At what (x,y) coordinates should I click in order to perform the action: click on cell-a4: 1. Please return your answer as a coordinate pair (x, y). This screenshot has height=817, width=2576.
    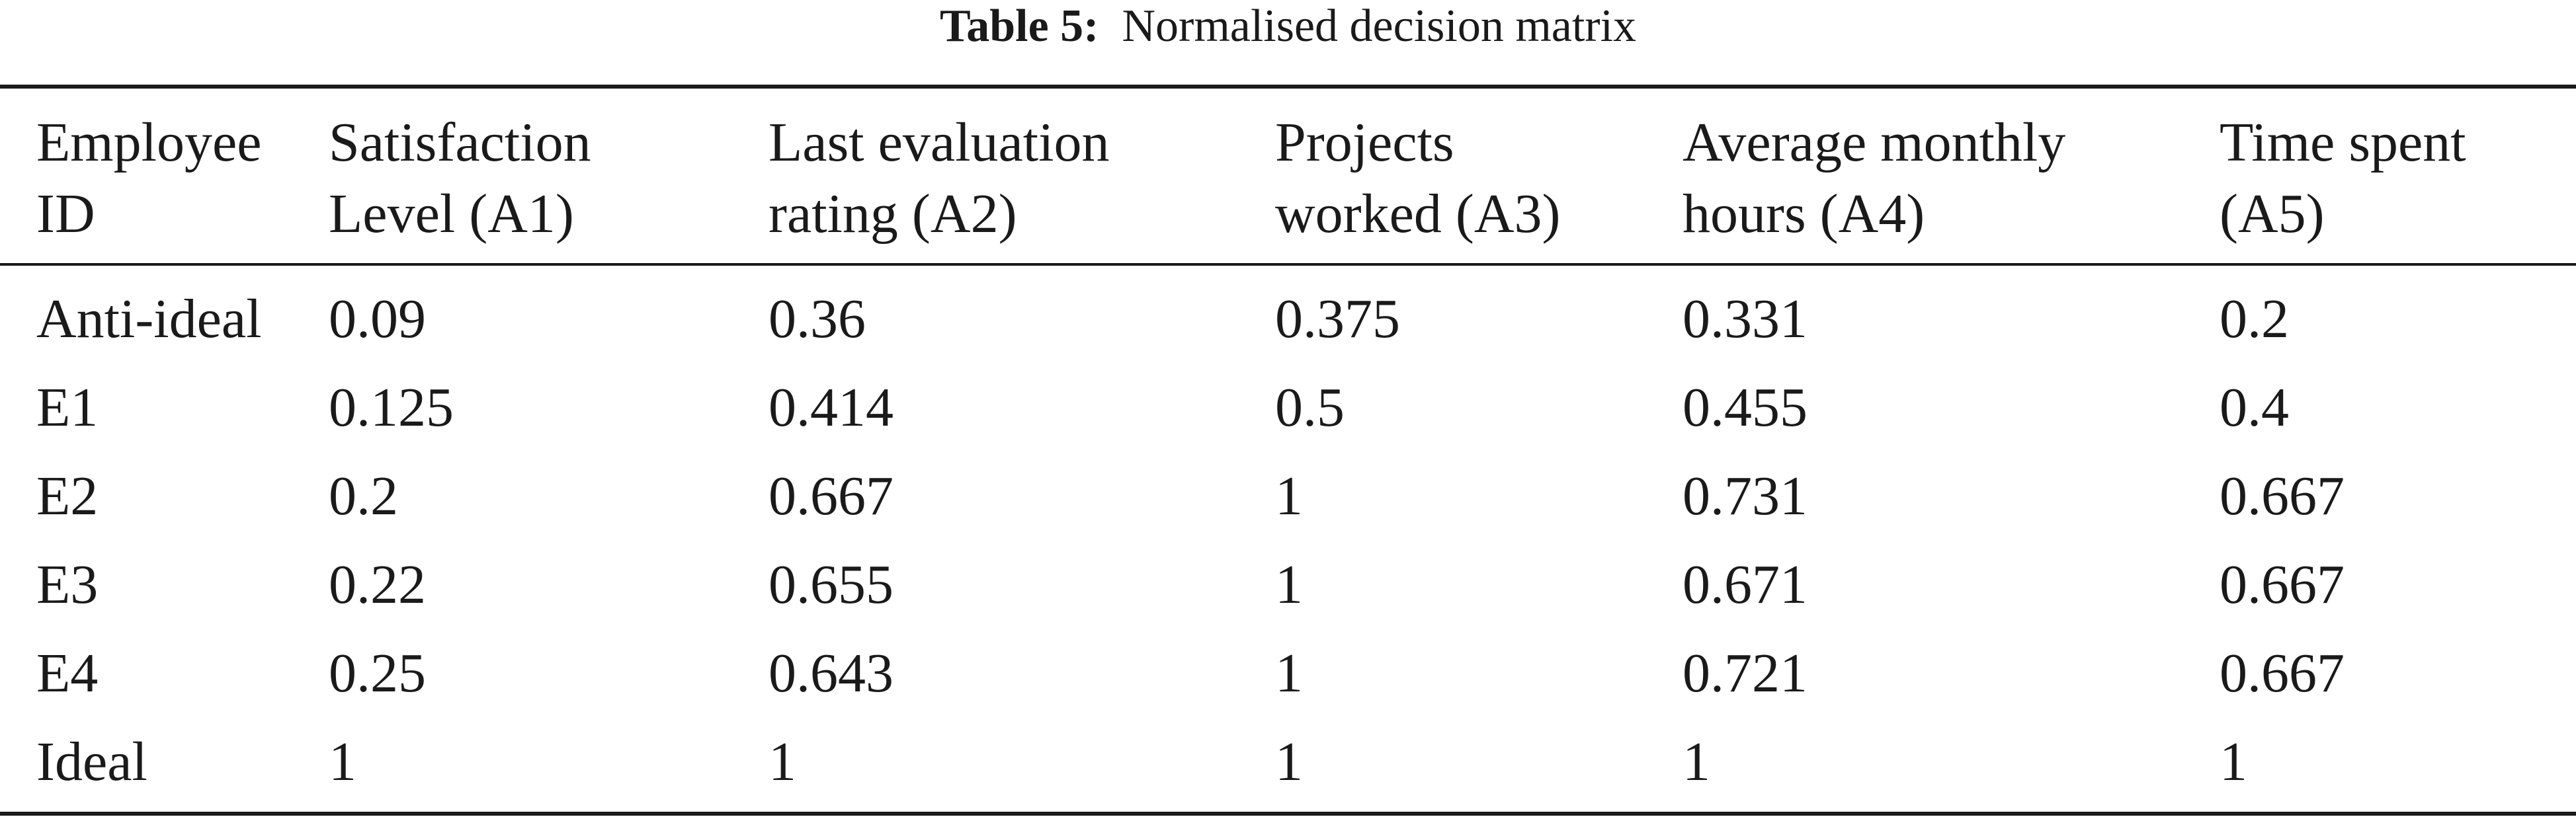
    Looking at the image, I should click on (1696, 762).